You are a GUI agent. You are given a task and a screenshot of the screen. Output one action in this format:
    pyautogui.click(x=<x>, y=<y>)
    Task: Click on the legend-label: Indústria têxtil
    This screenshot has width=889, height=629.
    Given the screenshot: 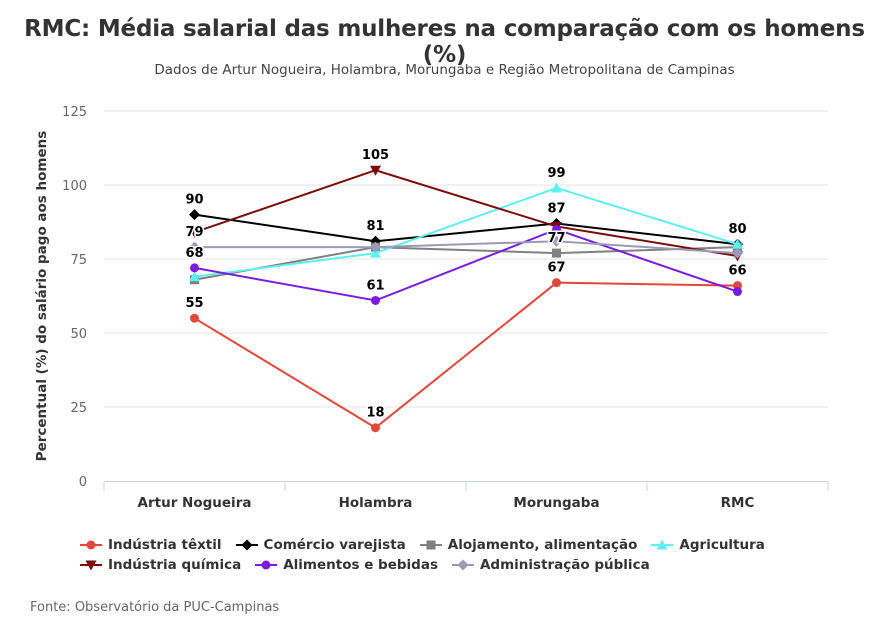 What is the action you would take?
    pyautogui.click(x=165, y=545)
    